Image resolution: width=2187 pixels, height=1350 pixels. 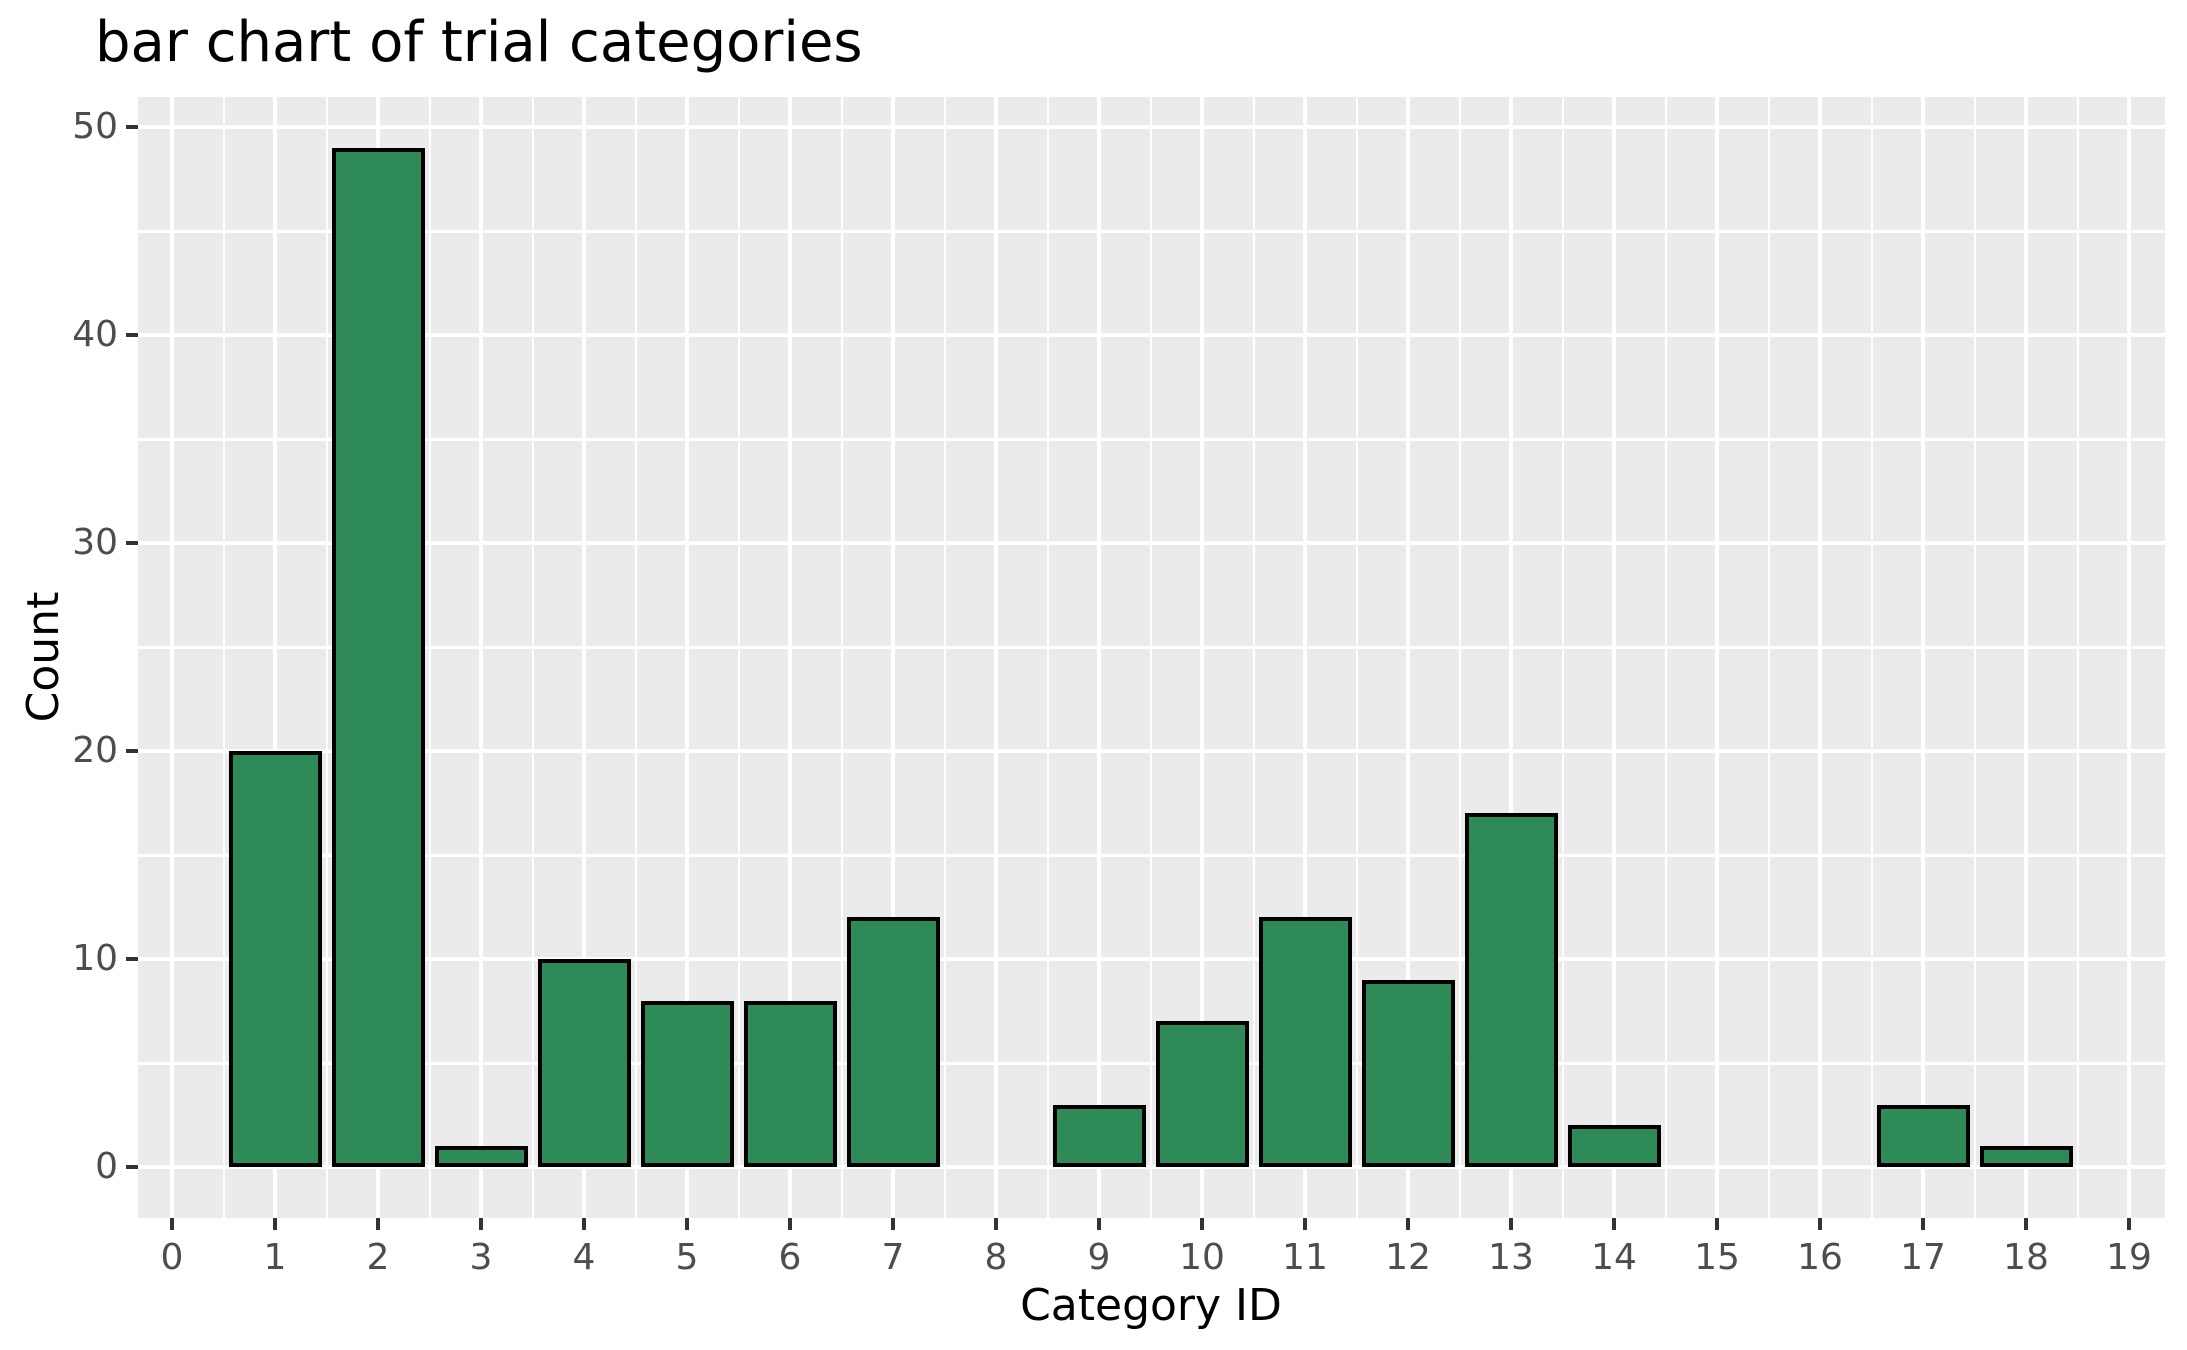 I want to click on y-axis-tick-label: 50, so click(x=95, y=126).